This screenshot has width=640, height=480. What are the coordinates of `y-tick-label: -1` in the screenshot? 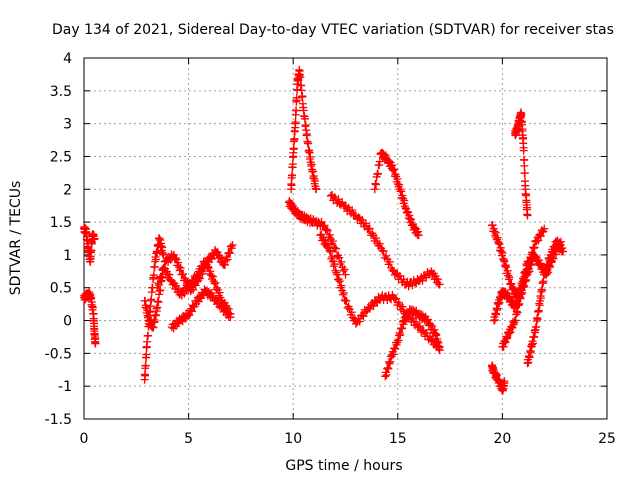 It's located at (65, 387).